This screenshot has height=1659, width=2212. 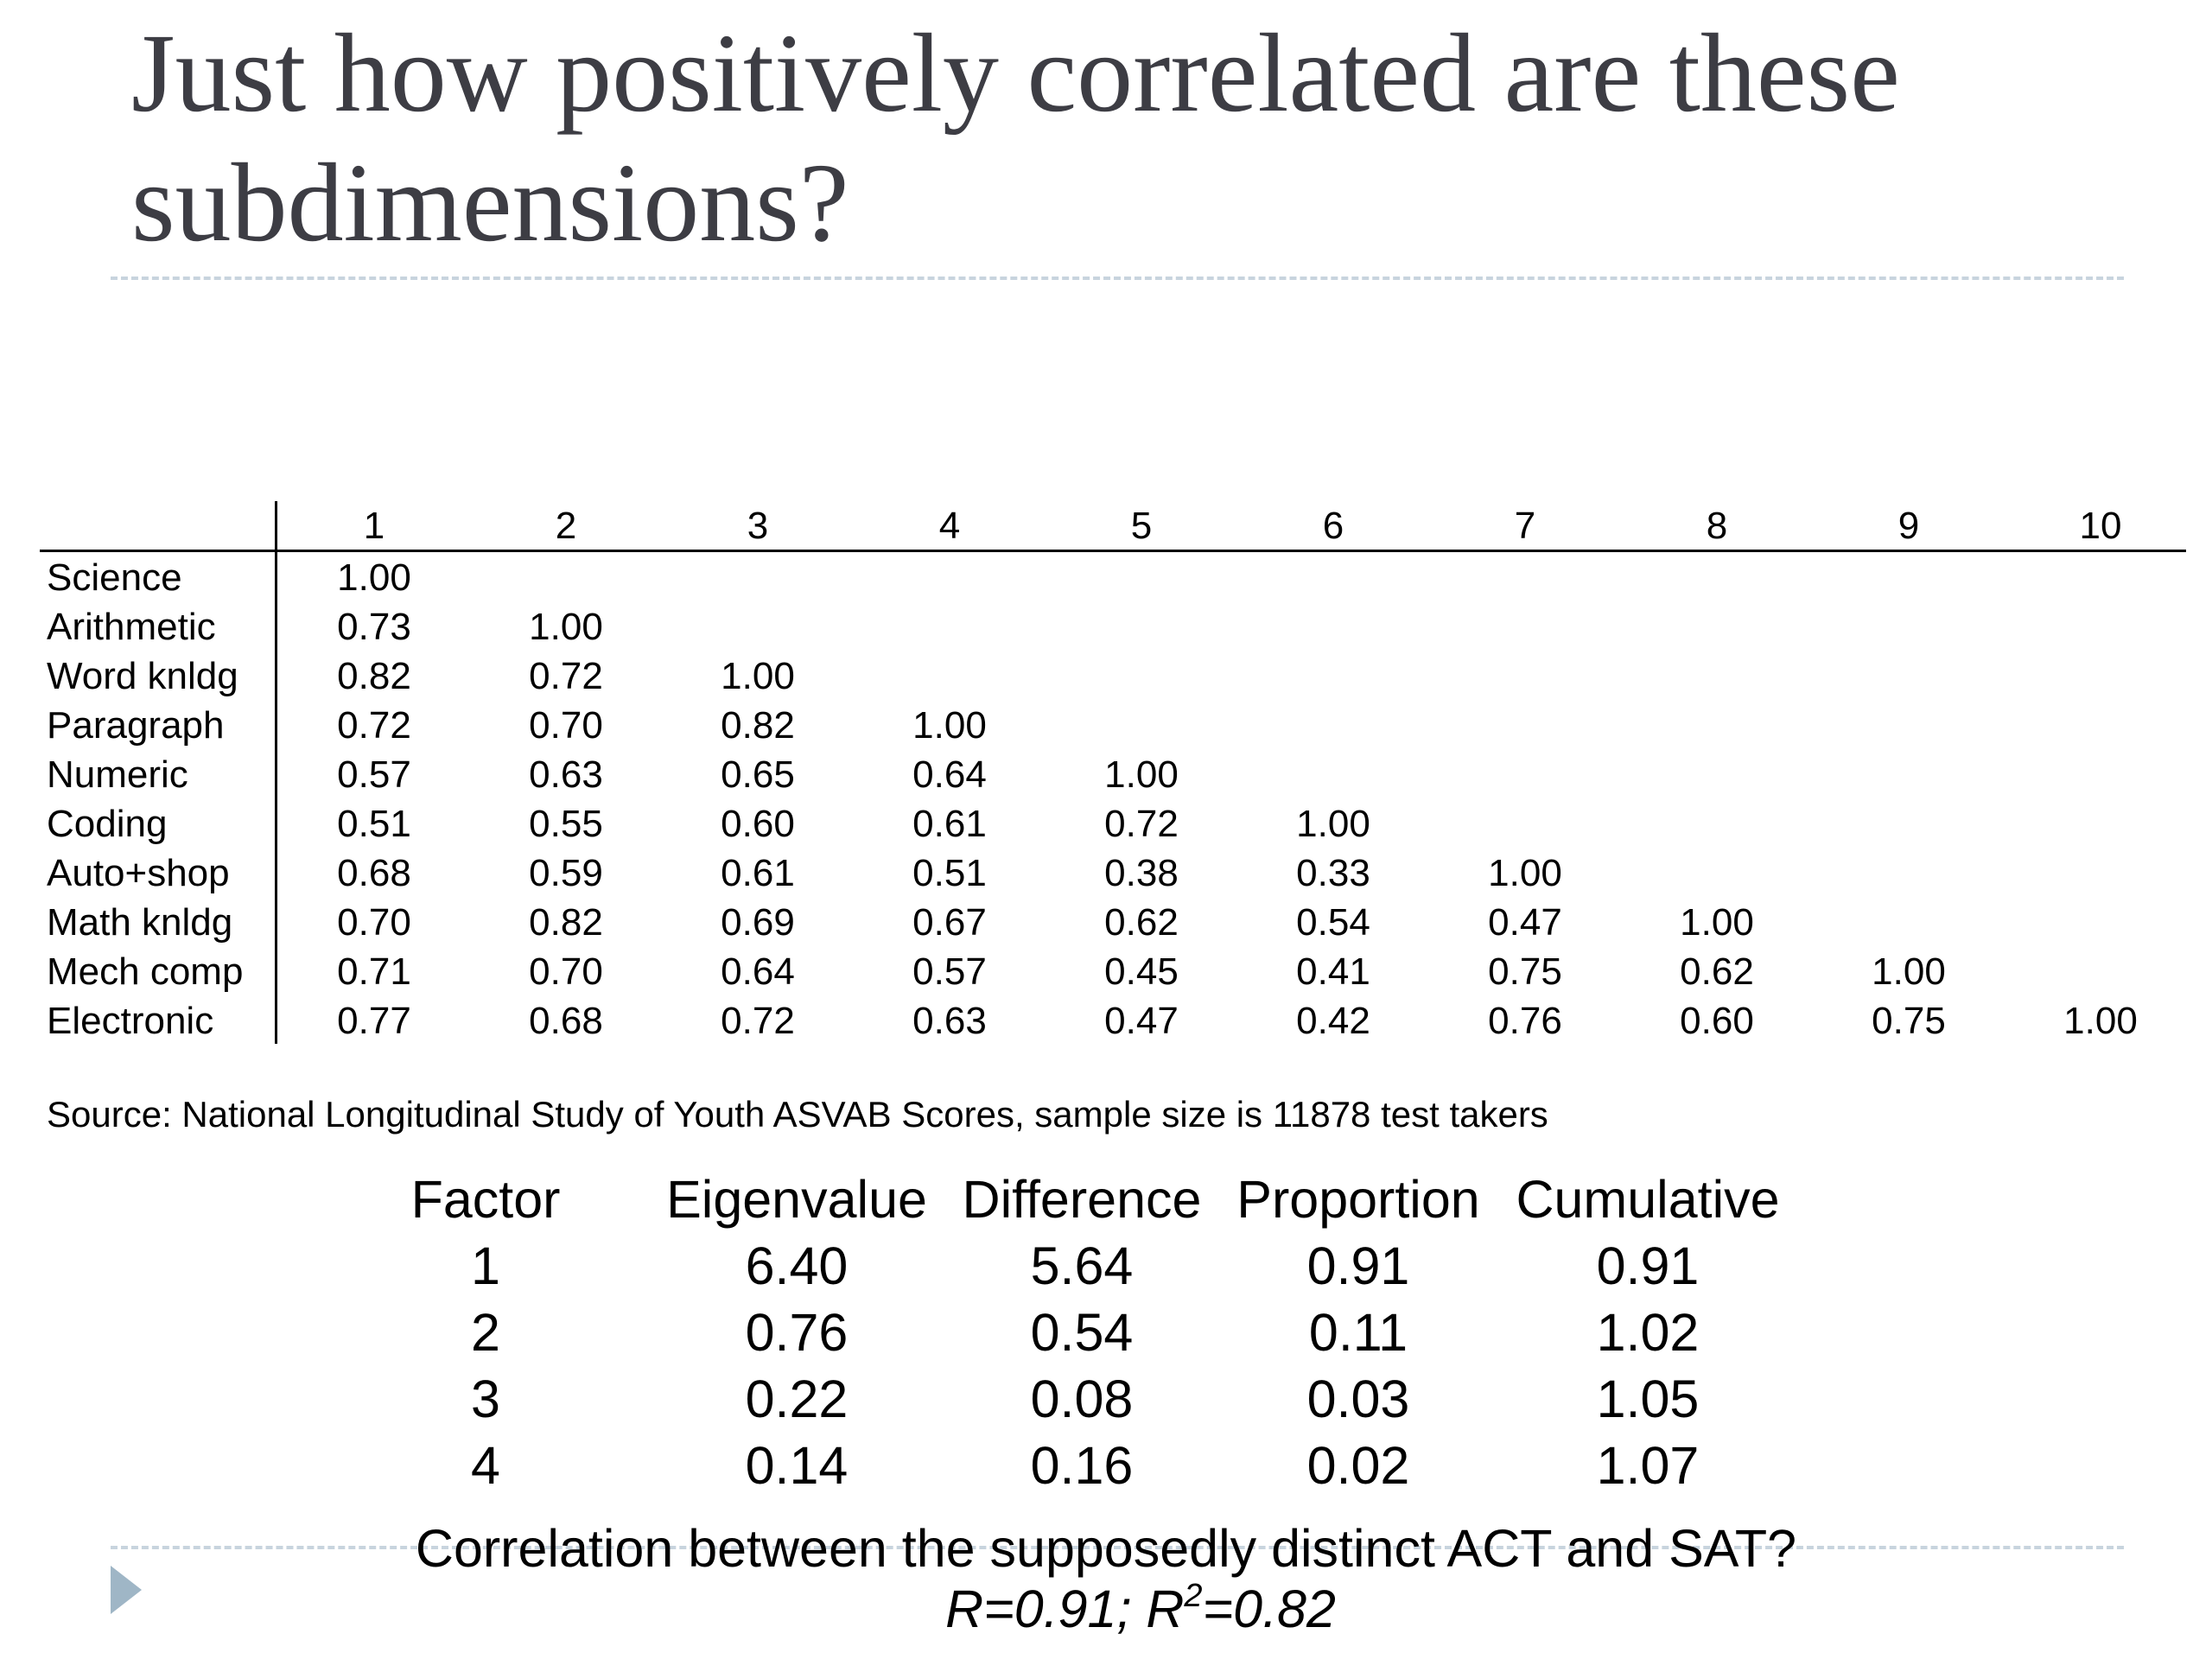 I want to click on matrix-column-header: 1, so click(x=374, y=526).